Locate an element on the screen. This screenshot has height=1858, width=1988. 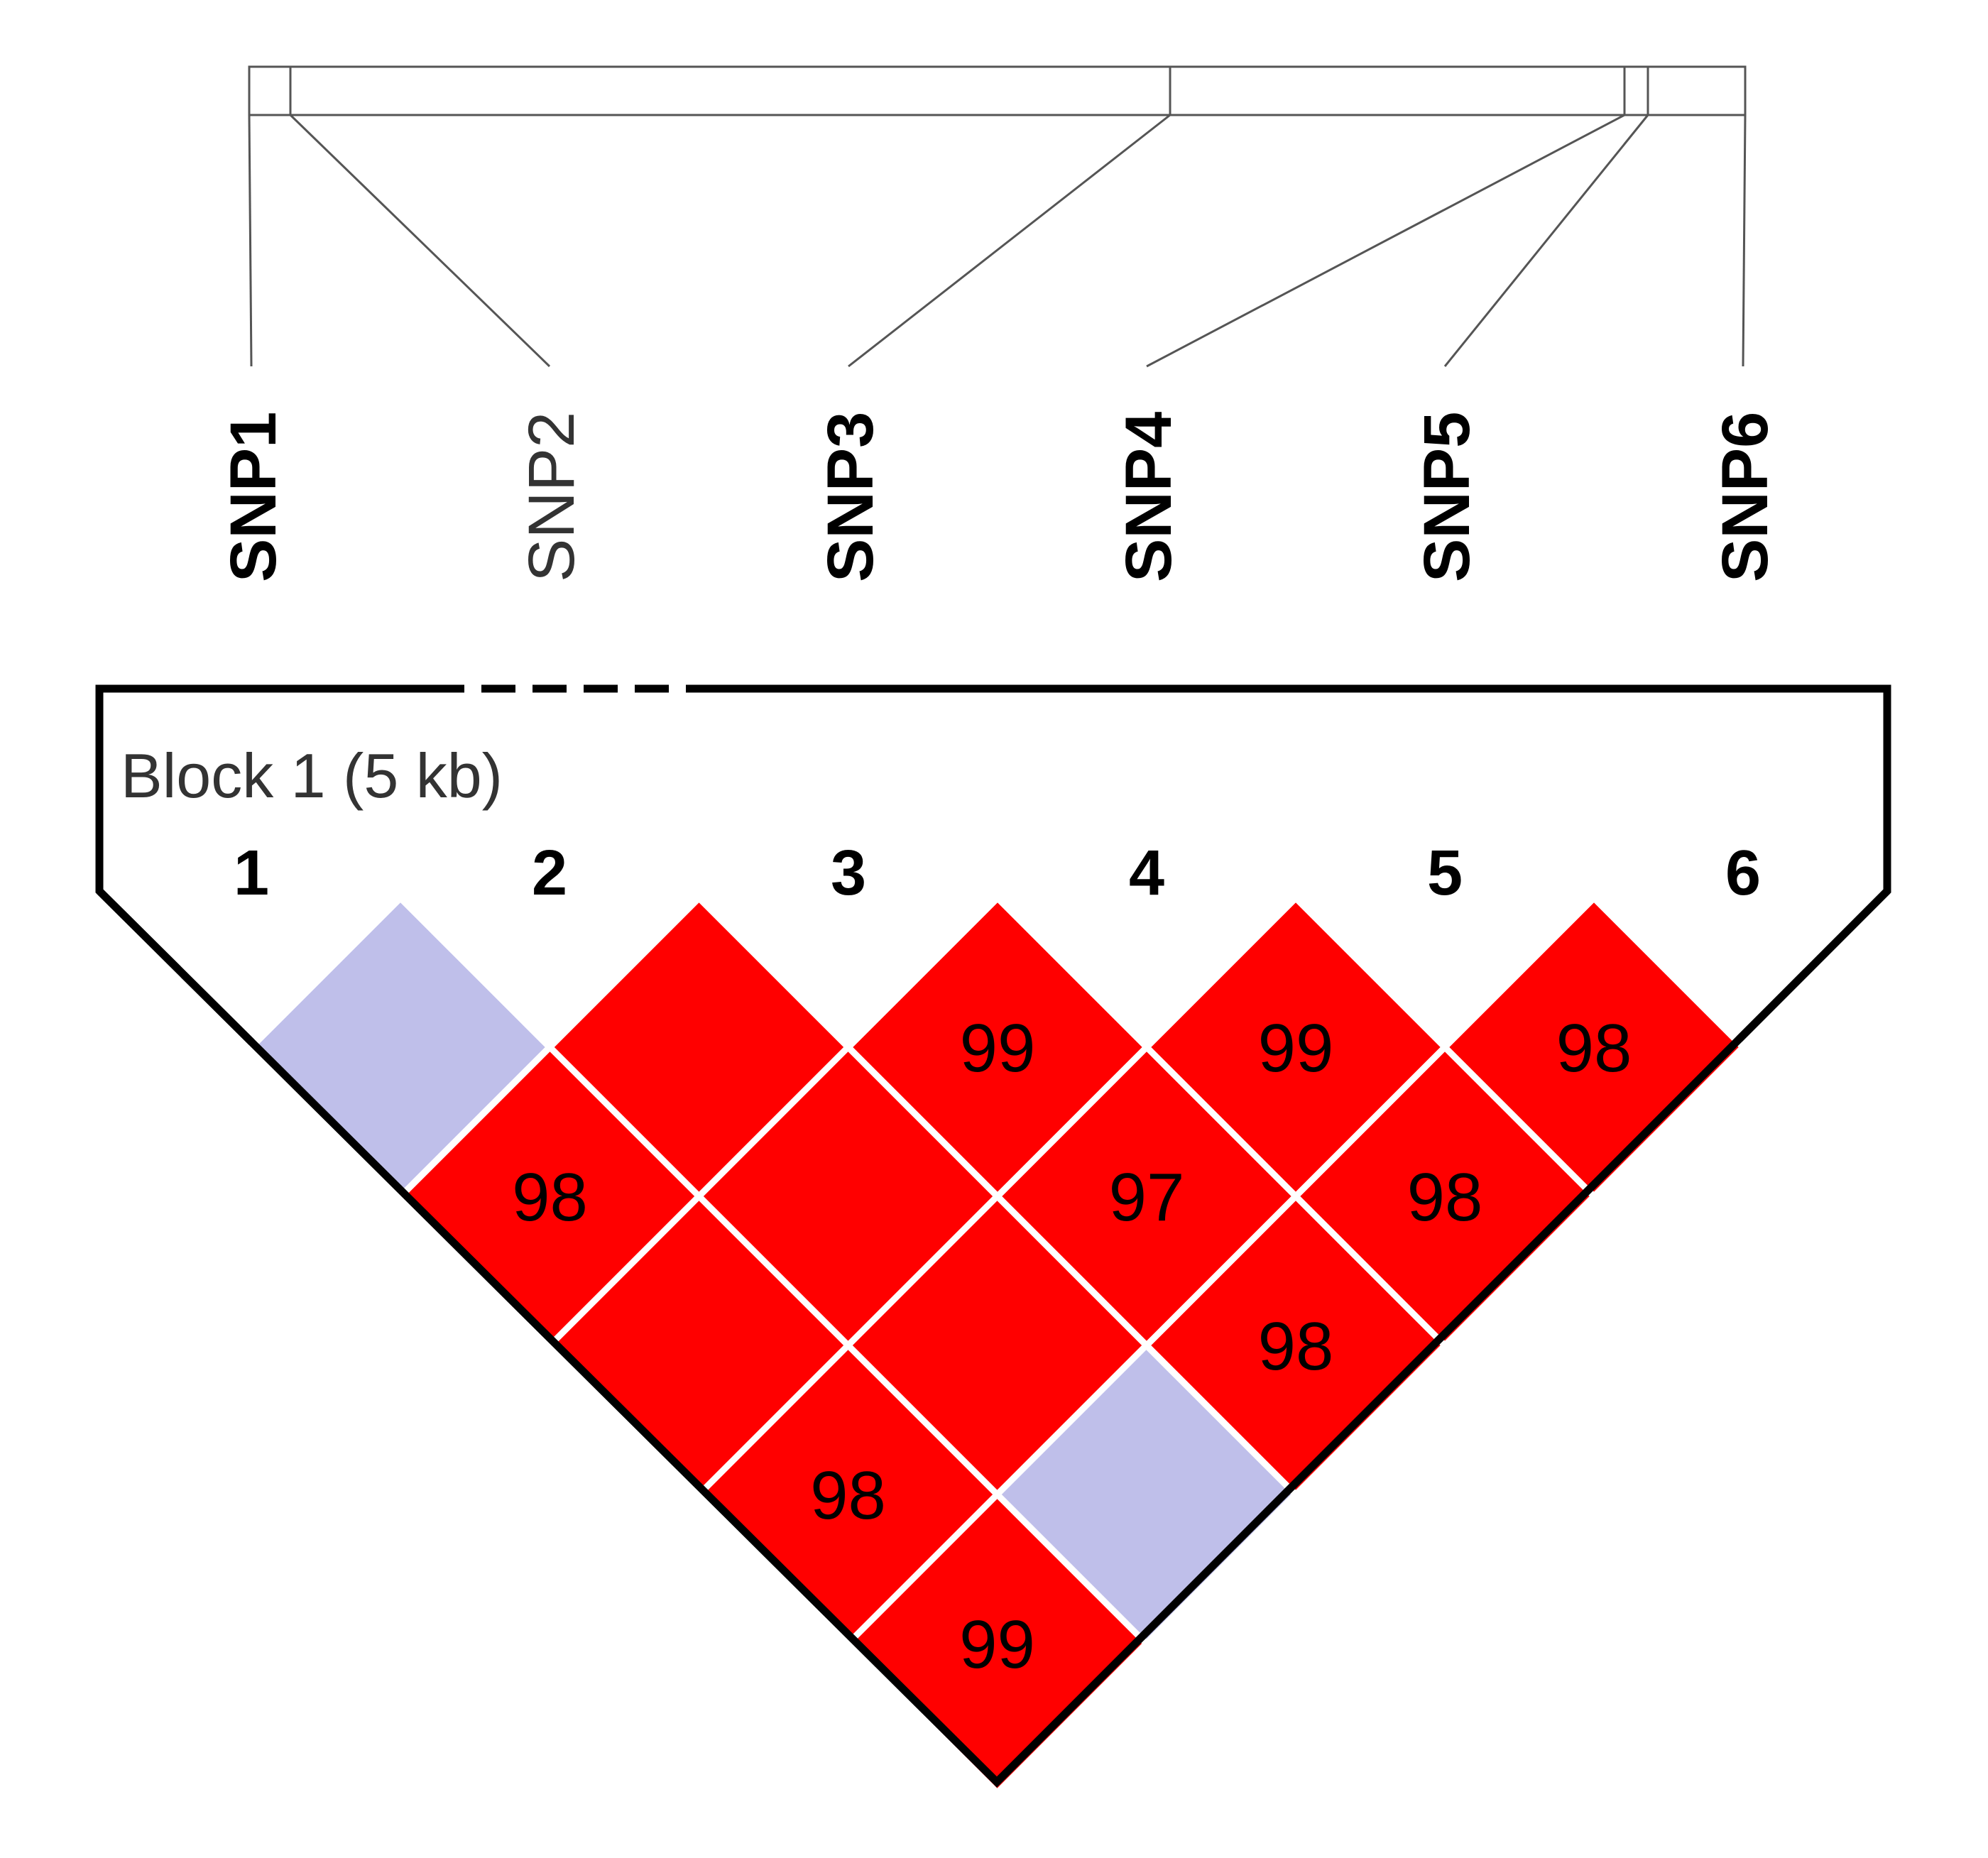
snp-indices: 1 2 3 4 5 6 is located at coordinates (997, 873).